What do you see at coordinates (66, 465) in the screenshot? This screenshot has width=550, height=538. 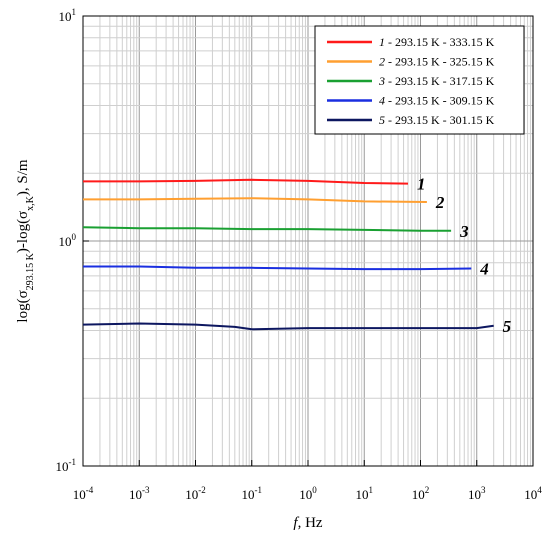 I see `y-tick-label: 10⁻¹` at bounding box center [66, 465].